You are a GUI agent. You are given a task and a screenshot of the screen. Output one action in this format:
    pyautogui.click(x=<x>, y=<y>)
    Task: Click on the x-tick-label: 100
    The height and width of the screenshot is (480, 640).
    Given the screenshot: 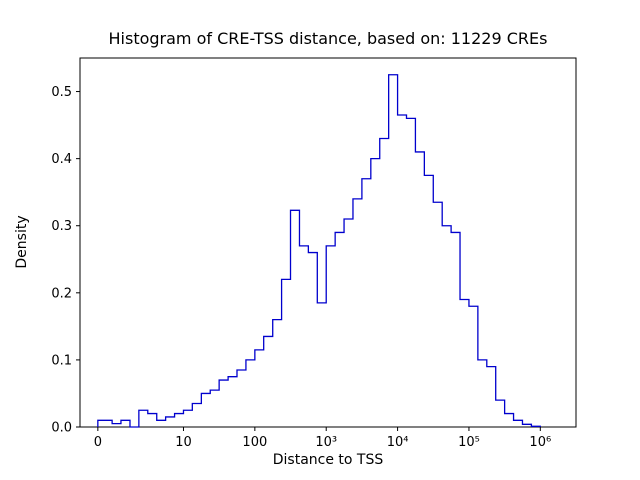 What is the action you would take?
    pyautogui.click(x=254, y=442)
    